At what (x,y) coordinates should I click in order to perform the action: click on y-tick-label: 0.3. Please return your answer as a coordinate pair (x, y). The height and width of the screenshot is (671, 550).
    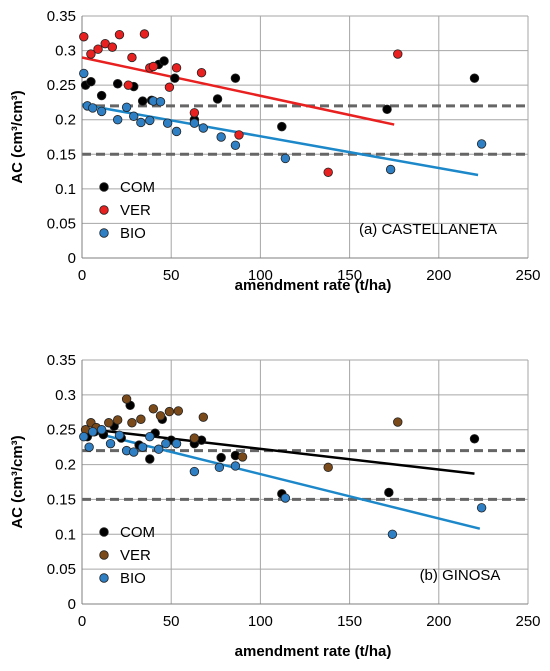
    Looking at the image, I should click on (65, 51).